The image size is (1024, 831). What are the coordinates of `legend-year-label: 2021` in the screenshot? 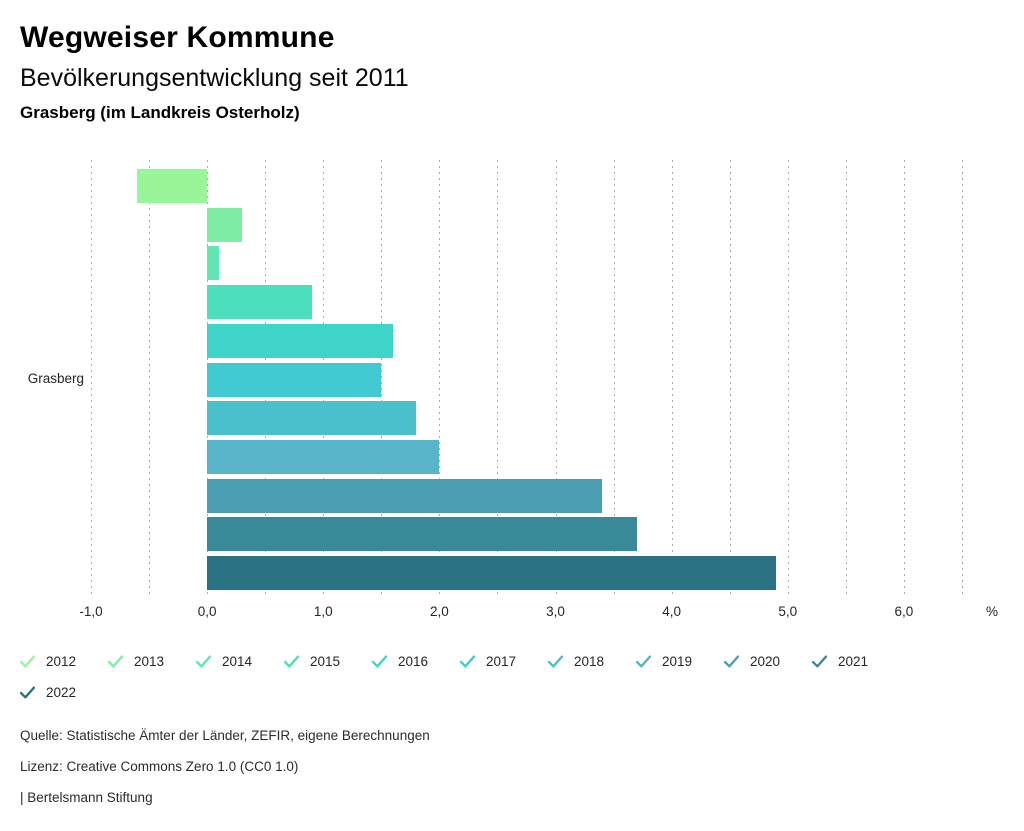 It's located at (853, 661).